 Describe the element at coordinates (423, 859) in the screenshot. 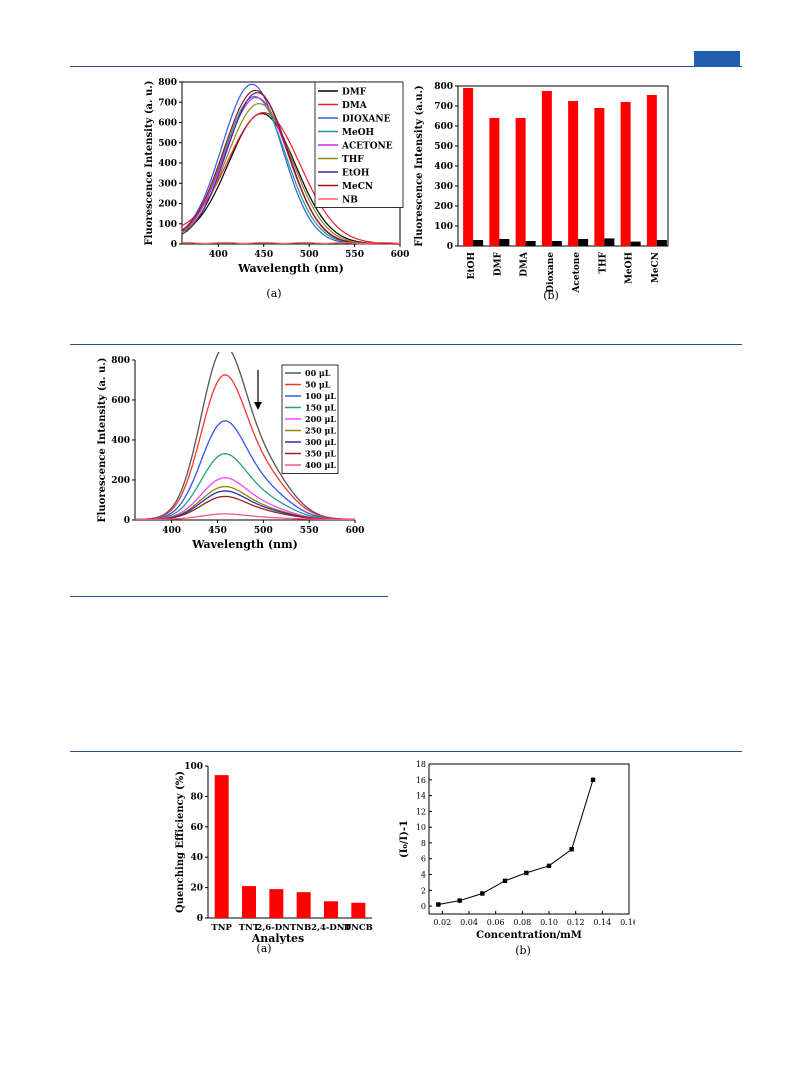

I see `c4-ytick-label: 6` at that location.